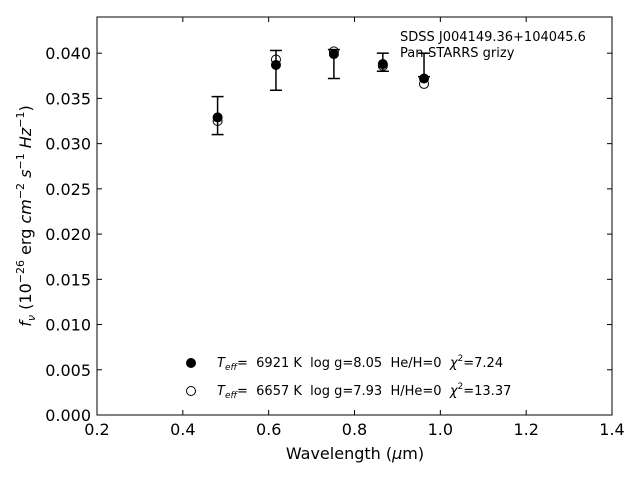 Image resolution: width=640 pixels, height=480 pixels. I want to click on x-tick-label: 1.2, so click(525, 429).